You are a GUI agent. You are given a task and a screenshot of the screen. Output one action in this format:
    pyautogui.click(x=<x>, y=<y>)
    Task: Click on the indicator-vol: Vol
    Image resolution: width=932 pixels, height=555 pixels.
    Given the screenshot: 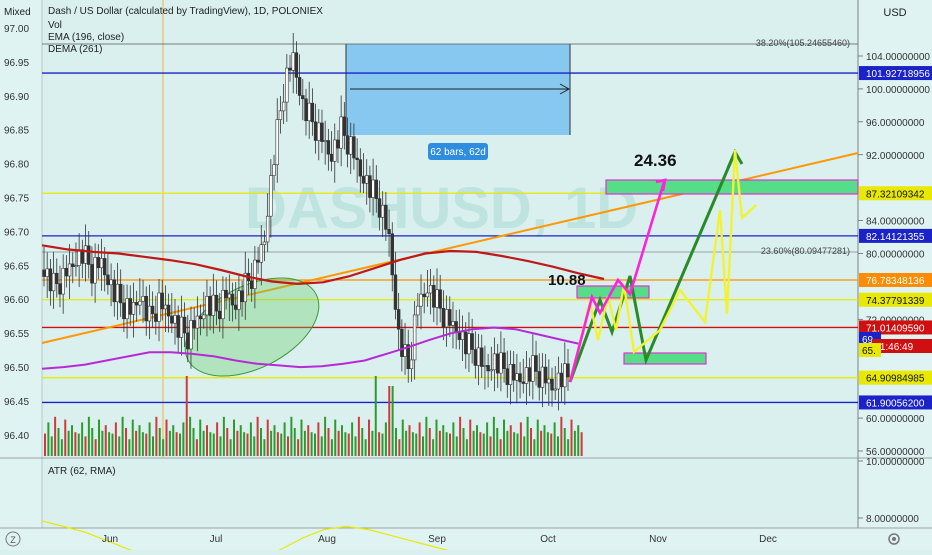 What is the action you would take?
    pyautogui.click(x=55, y=25)
    